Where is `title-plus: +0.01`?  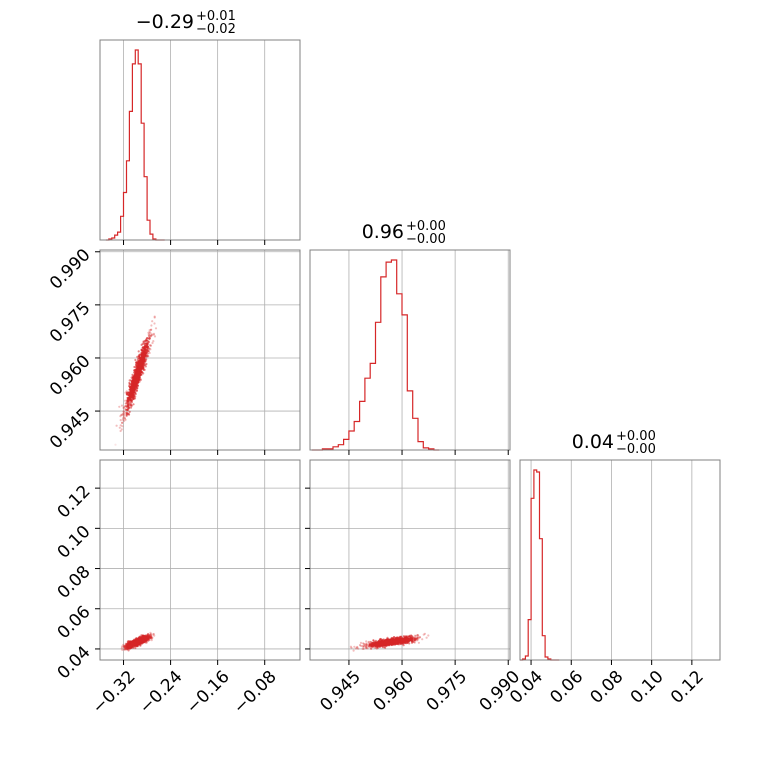 title-plus: +0.01 is located at coordinates (216, 16).